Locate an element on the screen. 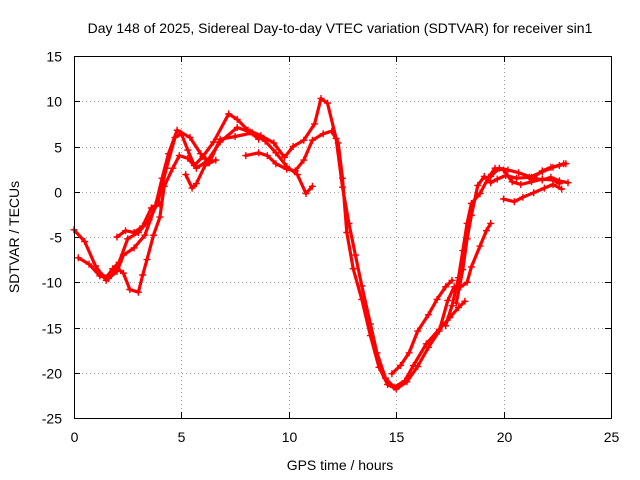  x-tick-label: 20 is located at coordinates (505, 437).